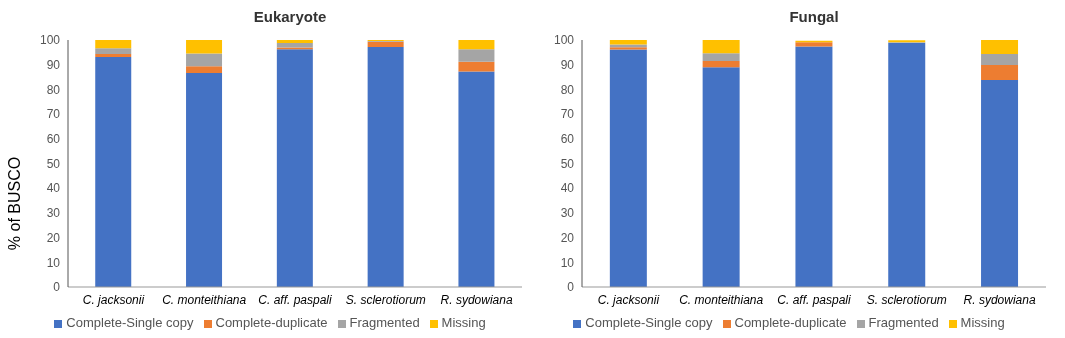 The width and height of the screenshot is (1065, 338). Describe the element at coordinates (290, 17) in the screenshot. I see `chart-title: Eukaryote` at that location.